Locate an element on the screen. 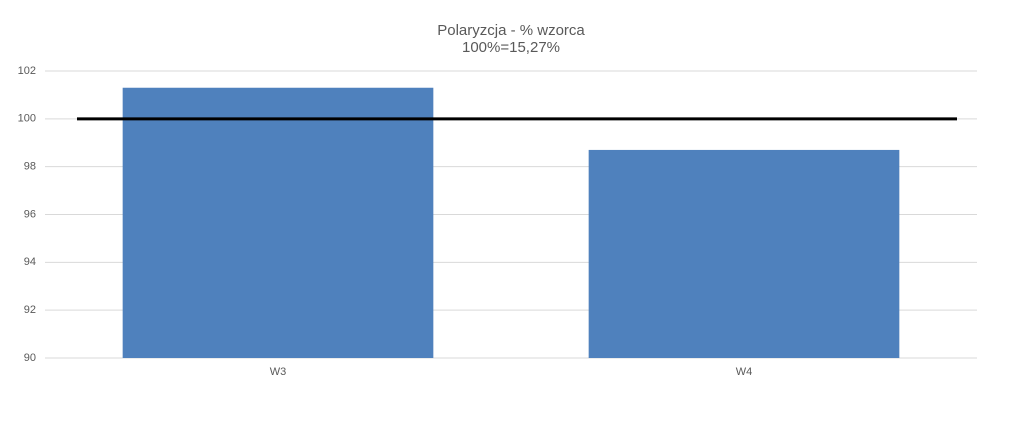 This screenshot has height=421, width=1024. y-tick-label: 96 is located at coordinates (30, 214).